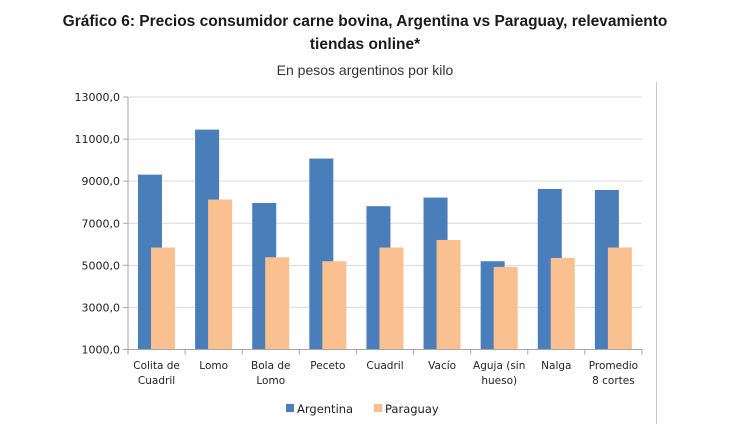 The image size is (730, 424). What do you see at coordinates (499, 366) in the screenshot?
I see `x-category-label-line: Aguja (sin` at bounding box center [499, 366].